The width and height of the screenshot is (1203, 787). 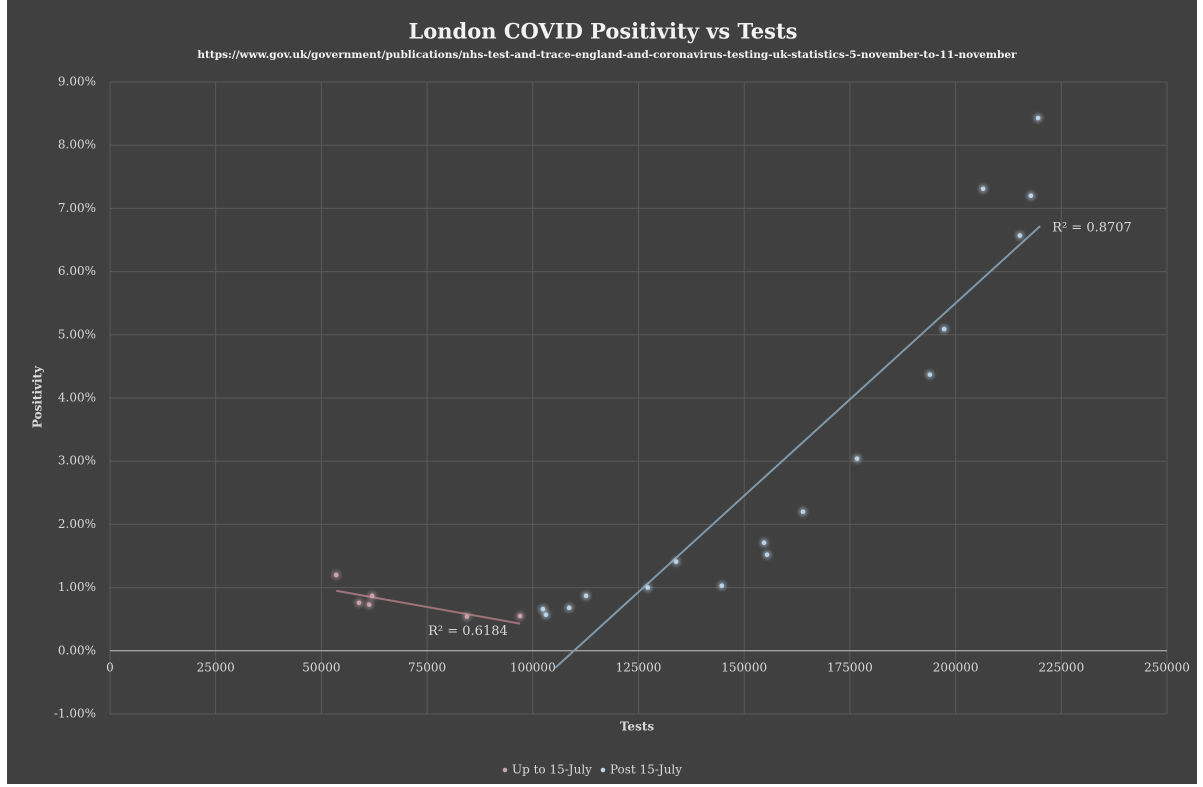 What do you see at coordinates (77, 82) in the screenshot?
I see `y-tick-label: 9.00%` at bounding box center [77, 82].